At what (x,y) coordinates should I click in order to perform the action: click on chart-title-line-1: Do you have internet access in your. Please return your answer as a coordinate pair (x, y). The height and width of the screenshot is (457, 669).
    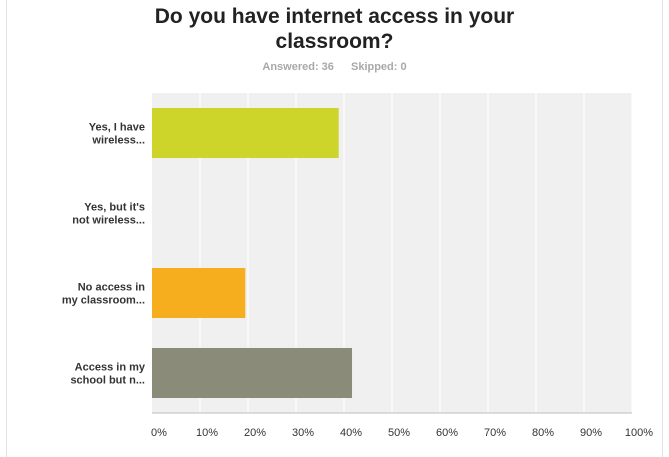
    Looking at the image, I should click on (334, 16).